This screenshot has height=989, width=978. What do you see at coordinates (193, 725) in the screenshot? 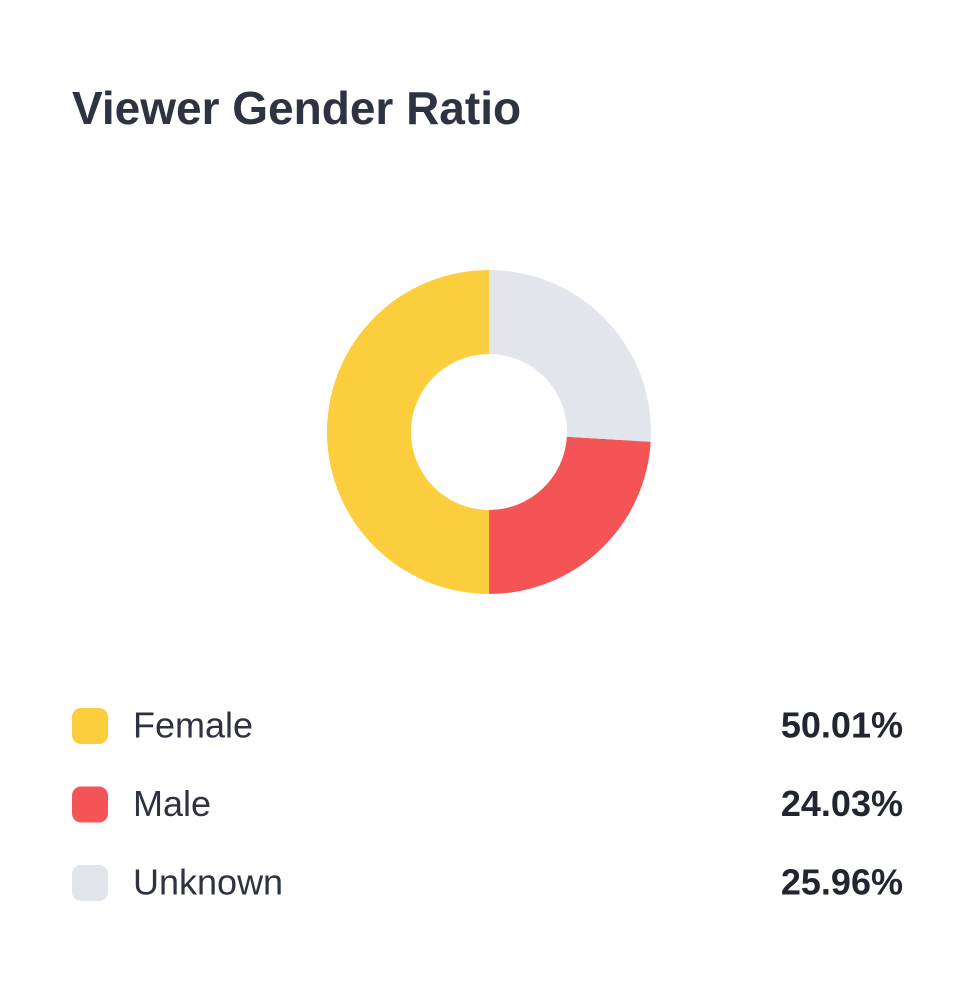
I see `legend-label: Female` at bounding box center [193, 725].